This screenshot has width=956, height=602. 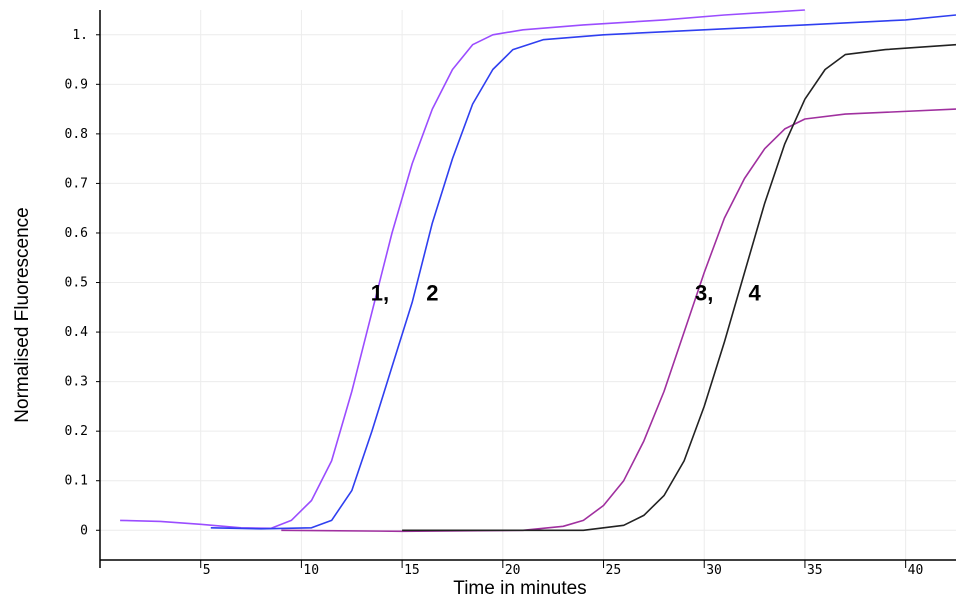 I want to click on x-tick-label: 30, so click(x=714, y=570).